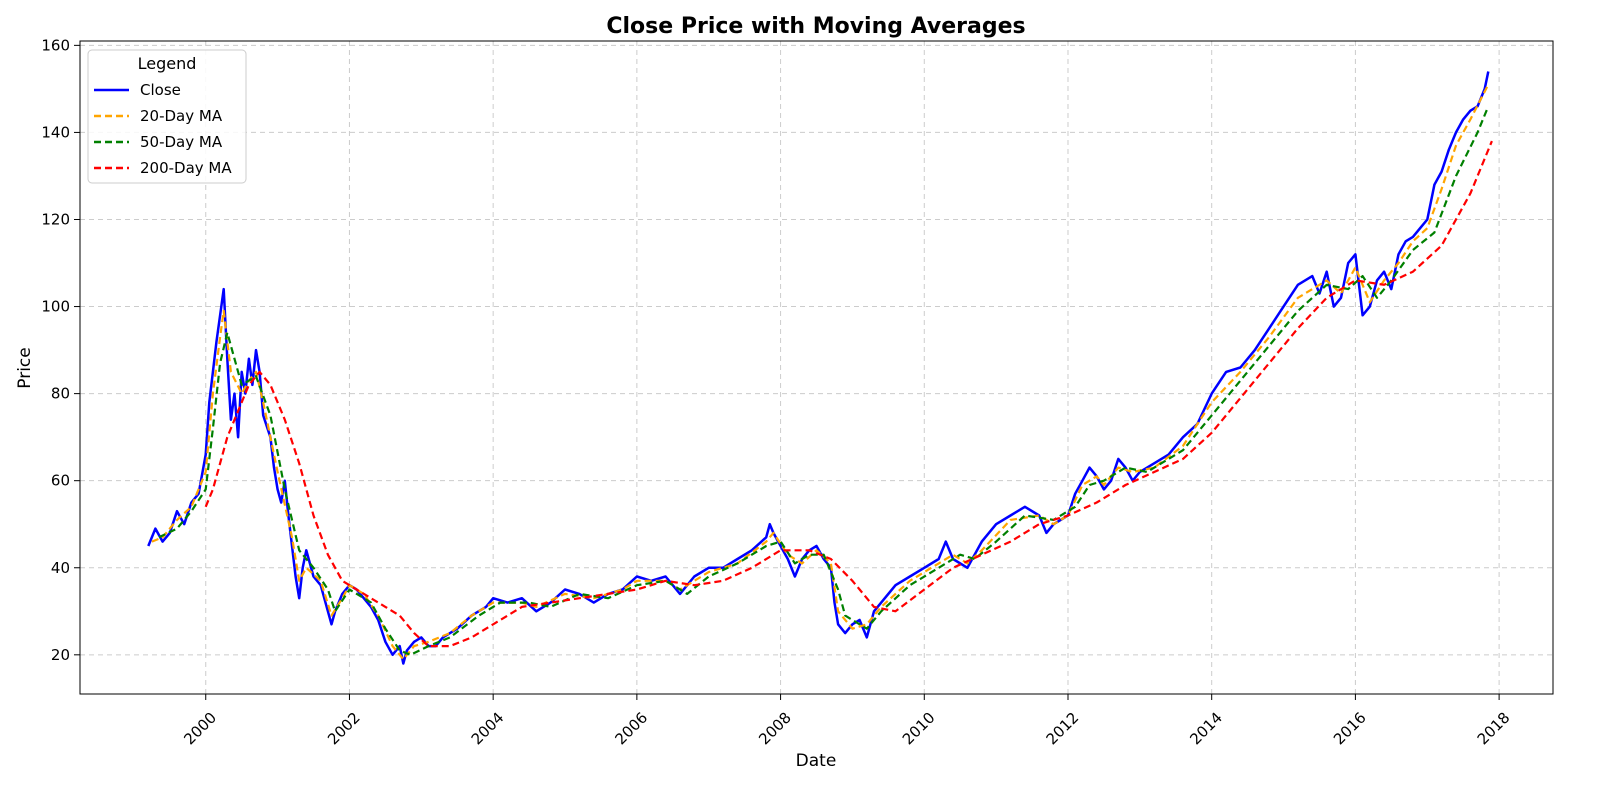 This screenshot has width=1600, height=800. What do you see at coordinates (816, 761) in the screenshot?
I see `x-axis-label: Date` at bounding box center [816, 761].